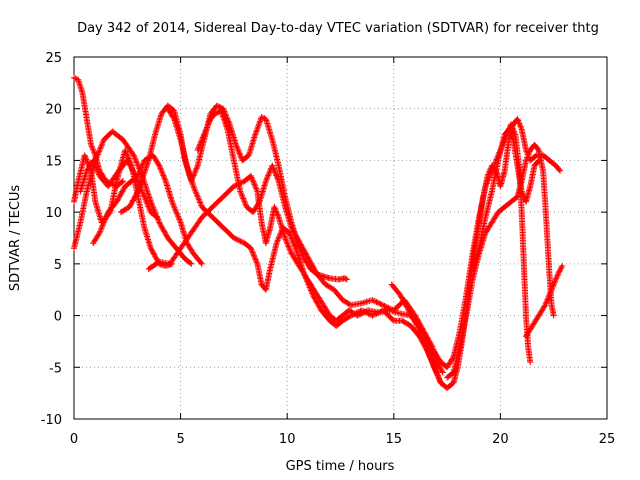 The image size is (640, 480). What do you see at coordinates (607, 439) in the screenshot?
I see `x-tick-label: 25` at bounding box center [607, 439].